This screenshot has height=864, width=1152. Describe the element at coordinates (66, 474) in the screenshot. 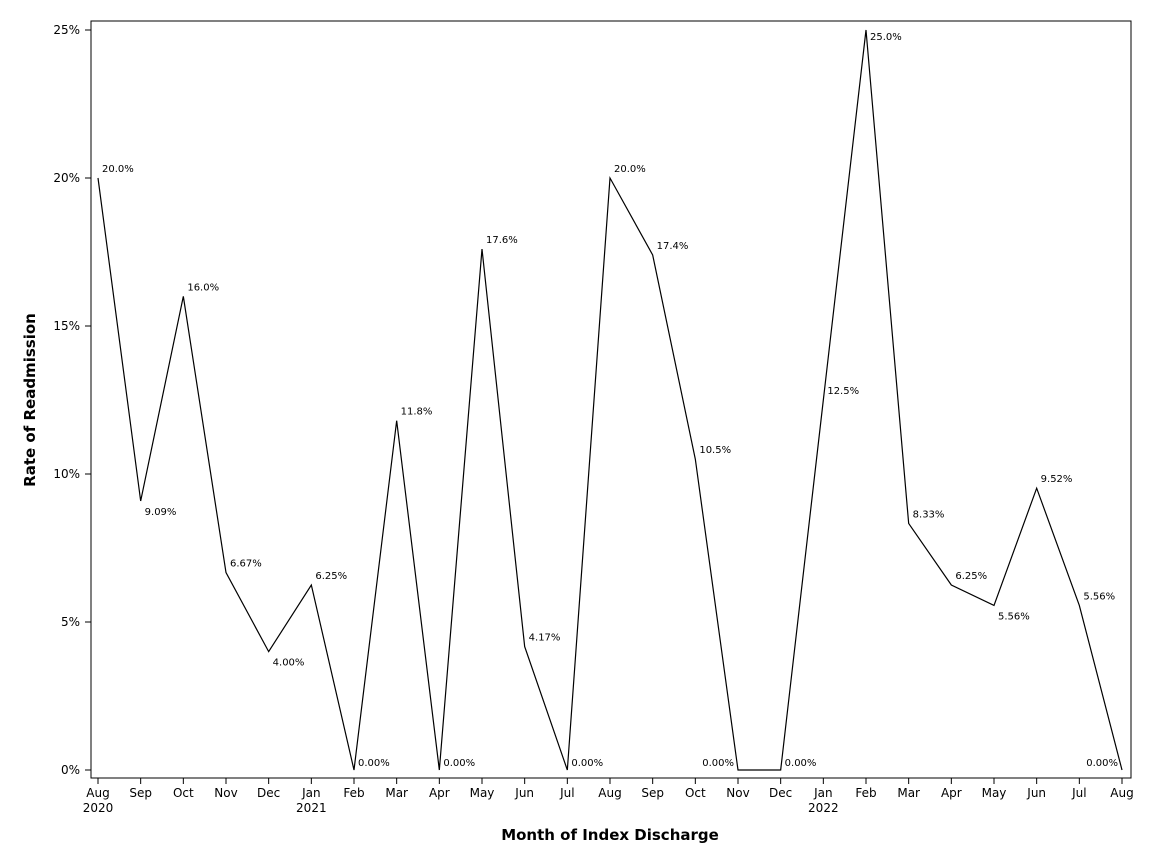

I see `y-tick-label: 10%` at that location.